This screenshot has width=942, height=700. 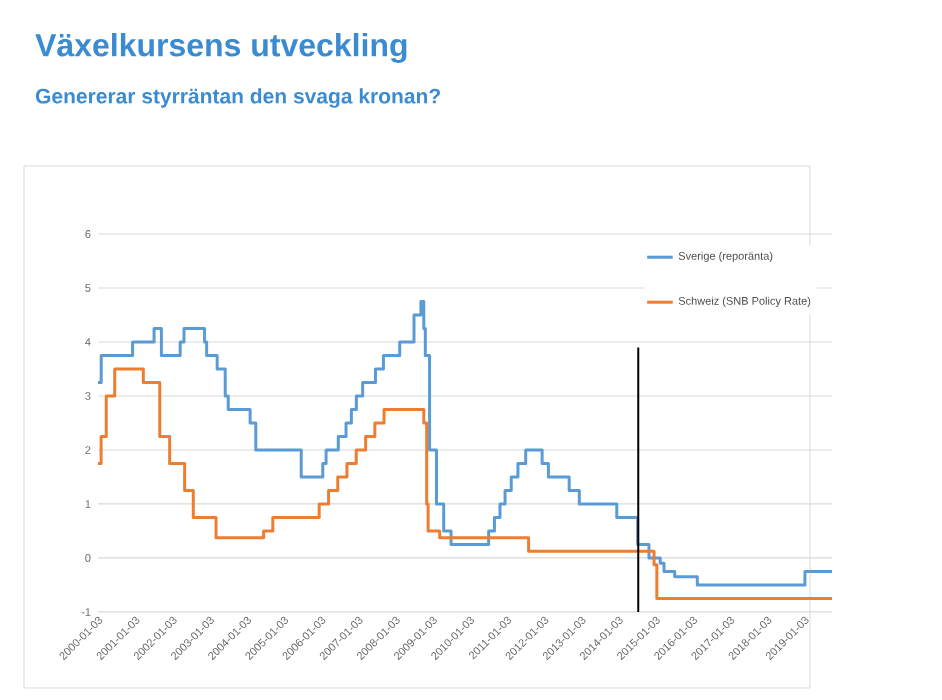 What do you see at coordinates (221, 48) in the screenshot?
I see `chart-title: Växelkursens utveckling` at bounding box center [221, 48].